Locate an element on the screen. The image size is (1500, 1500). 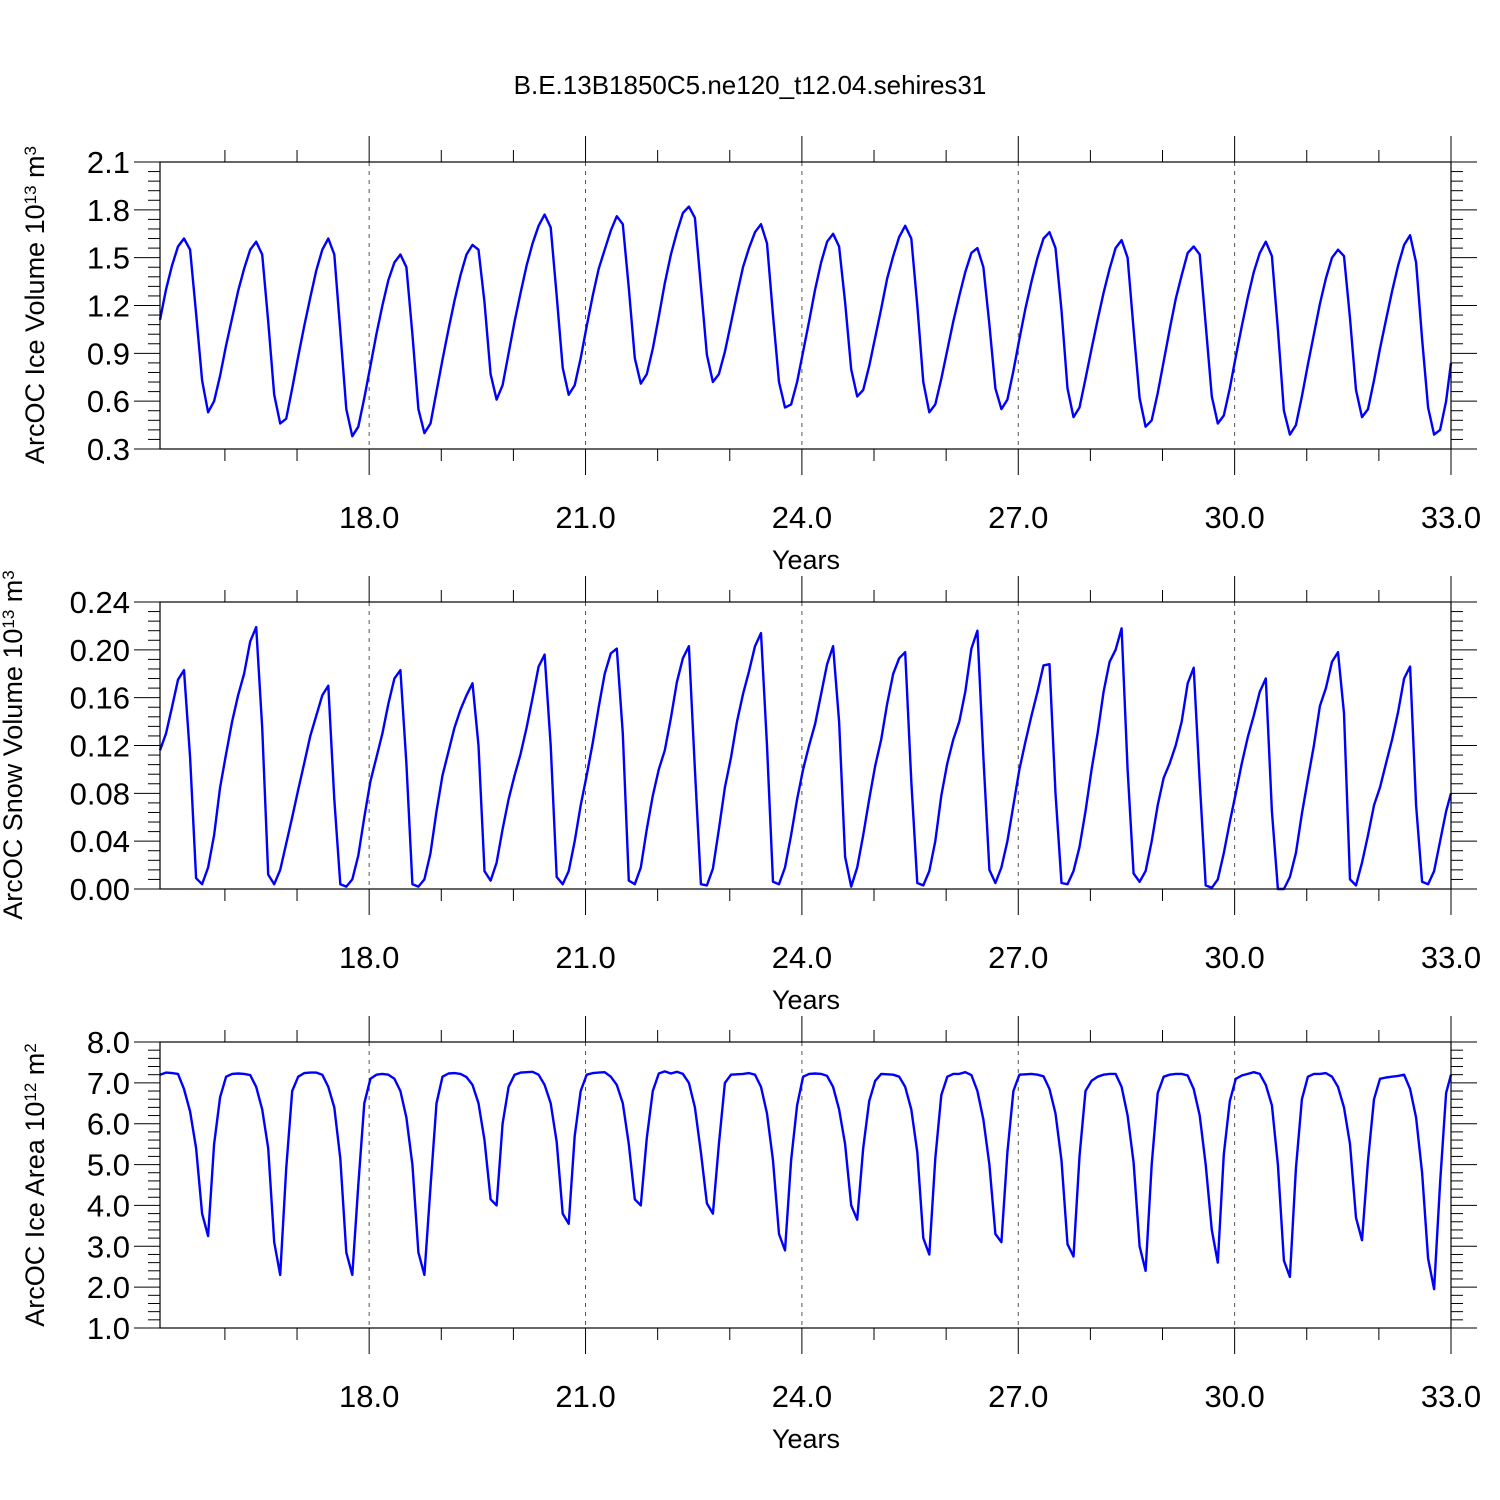
y-tick-label: 0.20 is located at coordinates (100, 650).